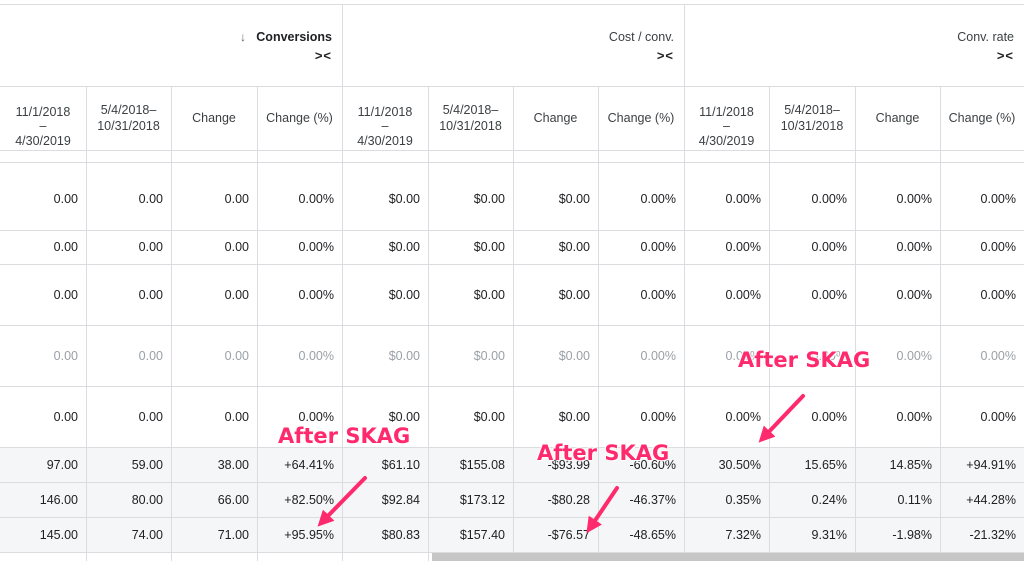 The width and height of the screenshot is (1024, 561). Describe the element at coordinates (652, 499) in the screenshot. I see `table-cell: -46.37%` at that location.